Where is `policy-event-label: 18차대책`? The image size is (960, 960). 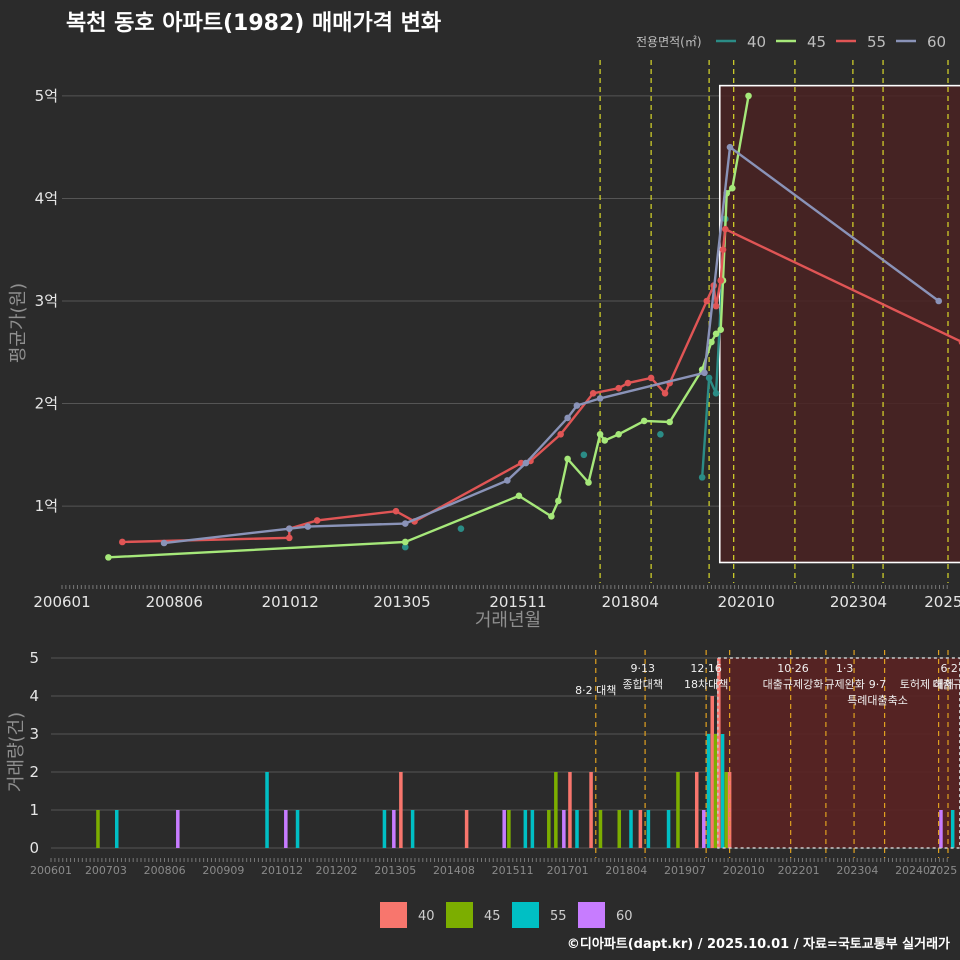 policy-event-label: 18차대책 is located at coordinates (706, 684).